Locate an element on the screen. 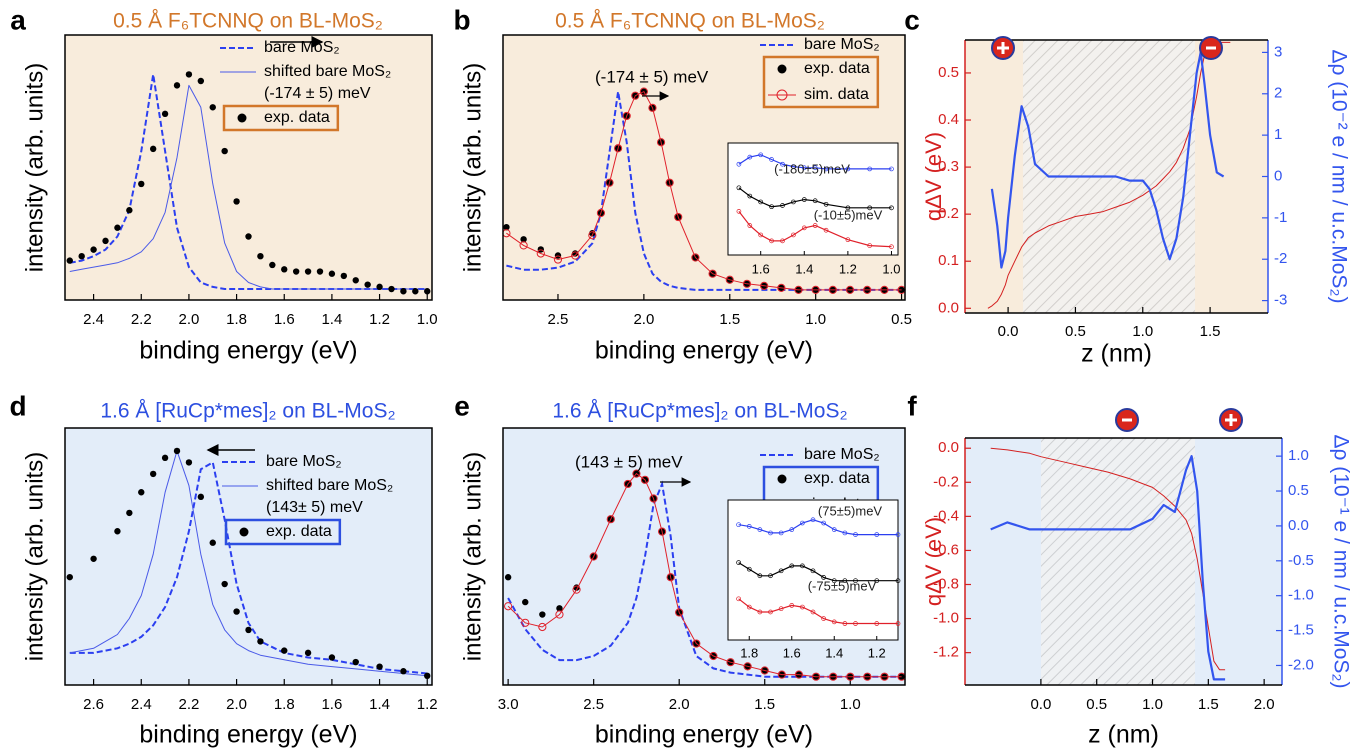 The height and width of the screenshot is (751, 1357). y2-tick-label: 0.0 is located at coordinates (1298, 525).